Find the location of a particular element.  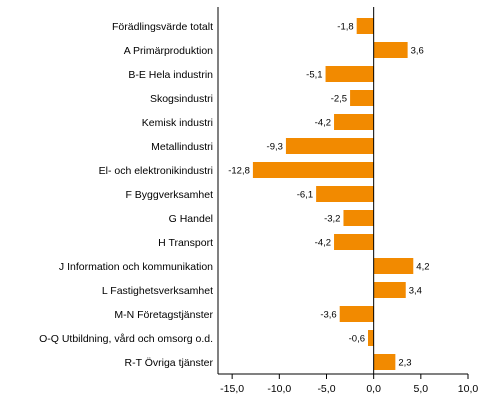

category-label-12: M-N Företagstjänster is located at coordinates (163, 315).